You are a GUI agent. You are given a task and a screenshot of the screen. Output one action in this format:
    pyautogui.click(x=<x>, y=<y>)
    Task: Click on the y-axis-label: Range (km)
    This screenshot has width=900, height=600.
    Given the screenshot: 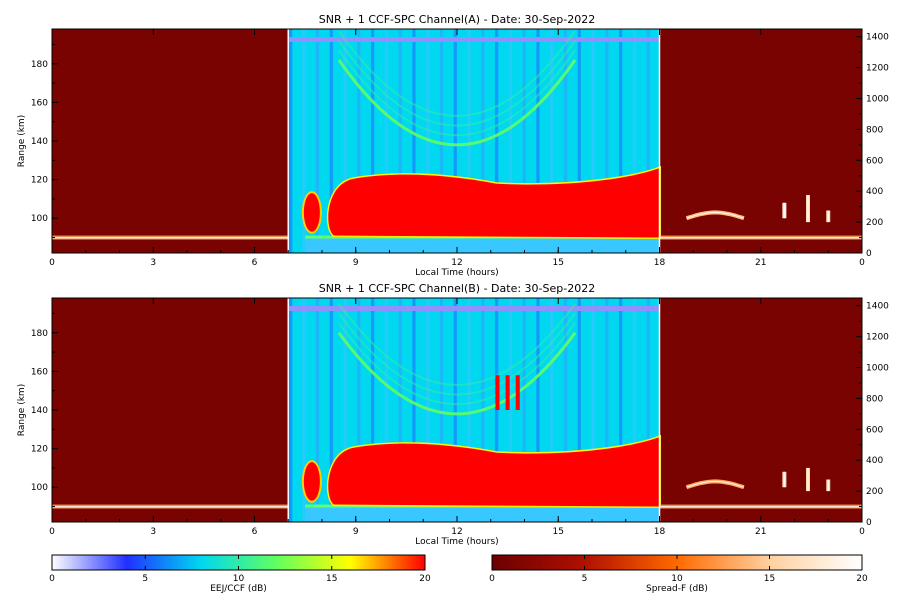 What is the action you would take?
    pyautogui.click(x=22, y=141)
    